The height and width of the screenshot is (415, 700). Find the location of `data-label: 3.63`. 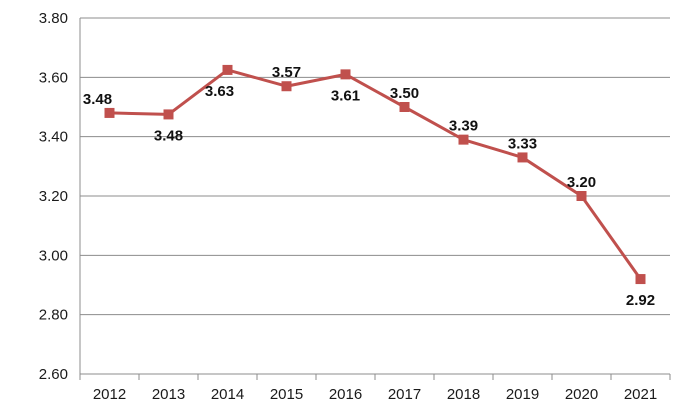

data-label: 3.63 is located at coordinates (219, 91).